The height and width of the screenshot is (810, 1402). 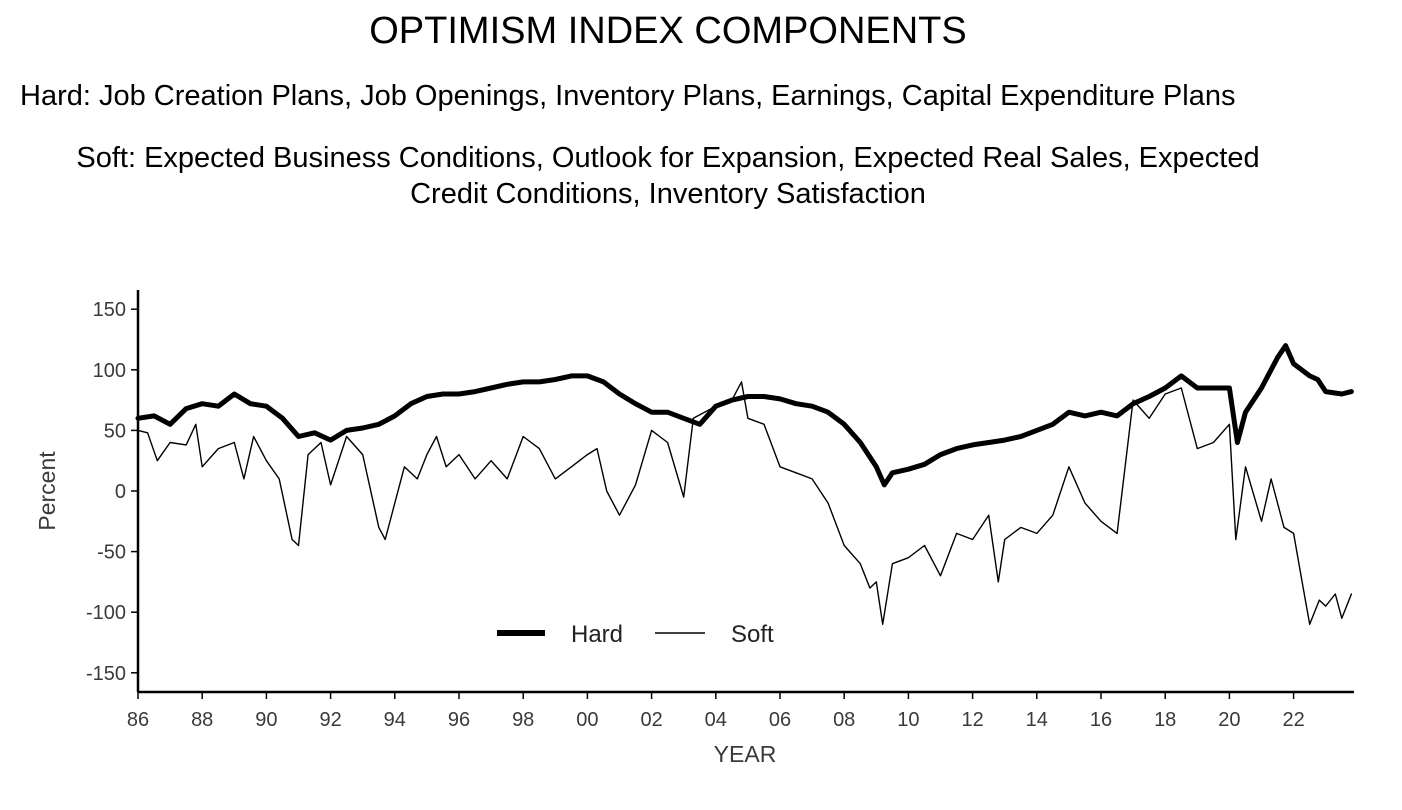 I want to click on x-tick-label: 90, so click(x=266, y=720).